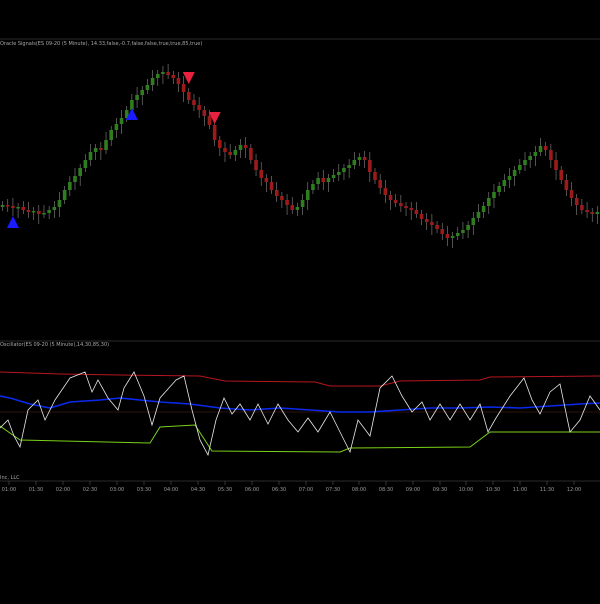 Image resolution: width=600 pixels, height=604 pixels. What do you see at coordinates (386, 490) in the screenshot?
I see `time-tick-label: 08:30` at bounding box center [386, 490].